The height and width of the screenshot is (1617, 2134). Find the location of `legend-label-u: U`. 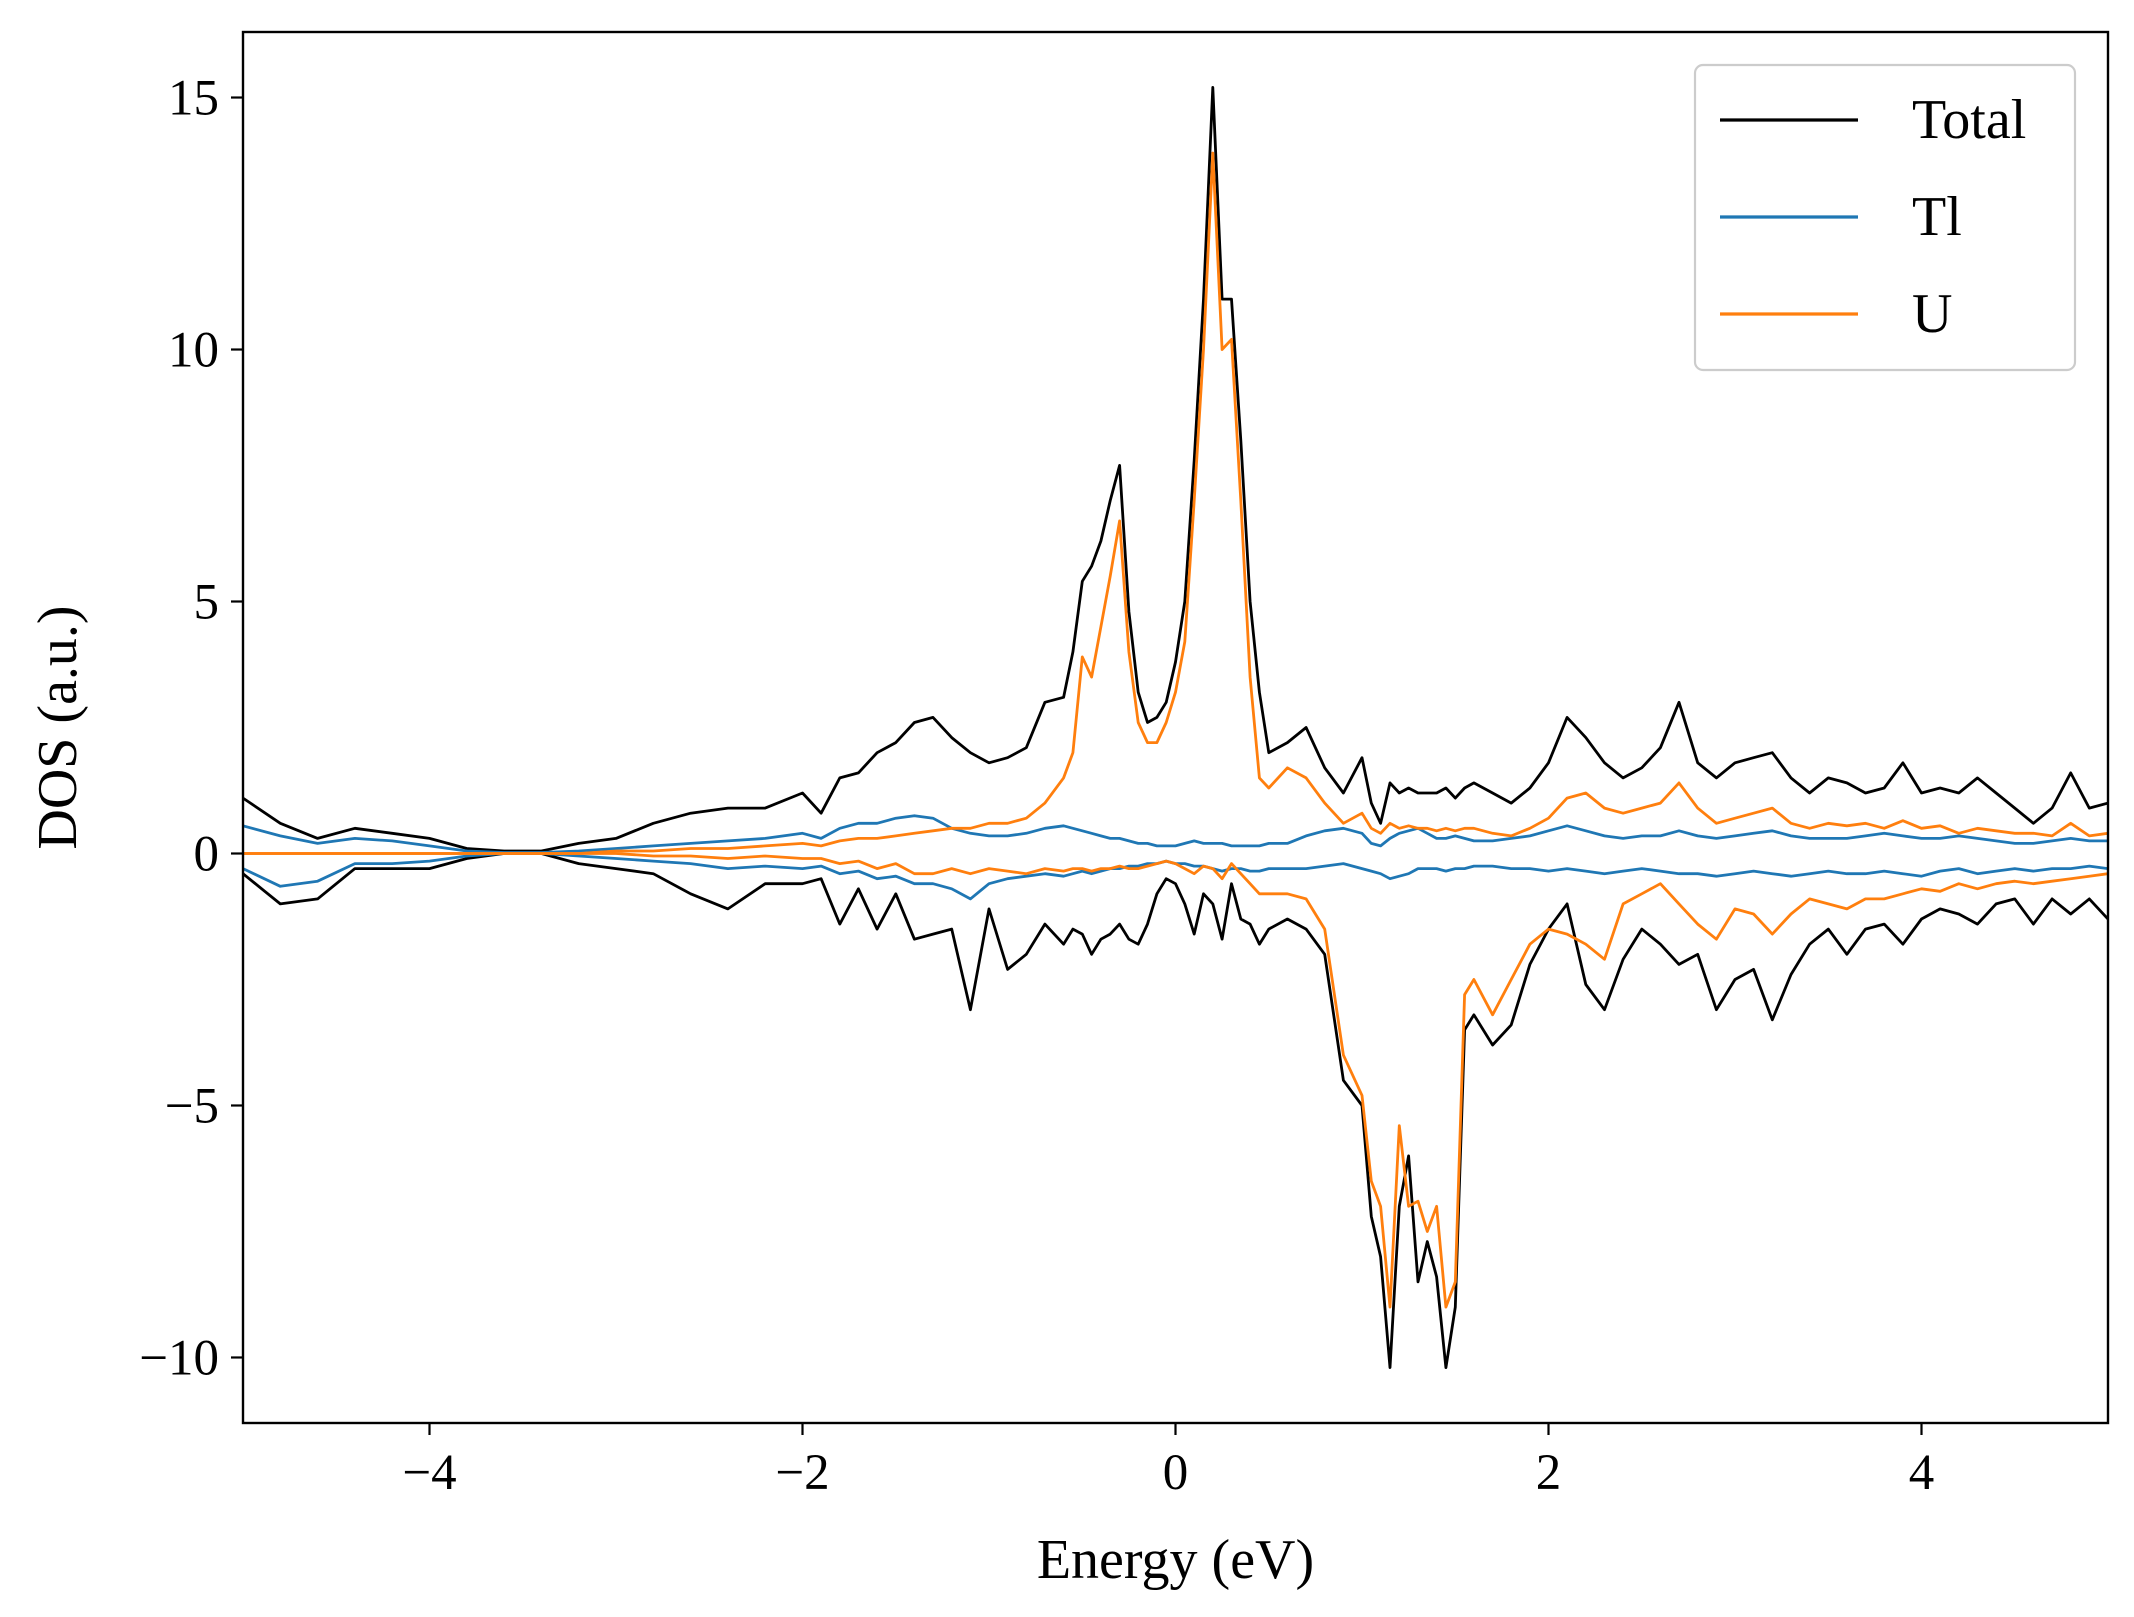

legend-label-u: U is located at coordinates (1932, 314).